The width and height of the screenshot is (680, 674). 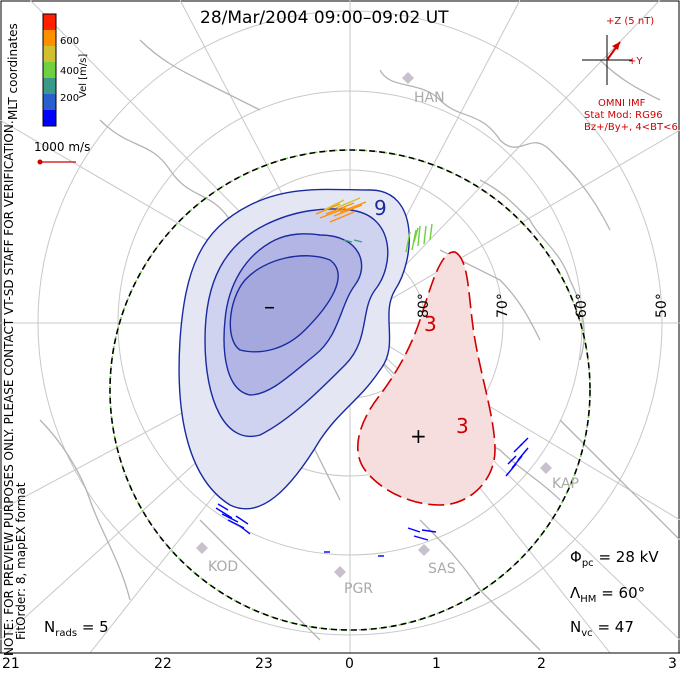 I want to click on stat-n-rads-value: = 5, so click(x=95, y=627).